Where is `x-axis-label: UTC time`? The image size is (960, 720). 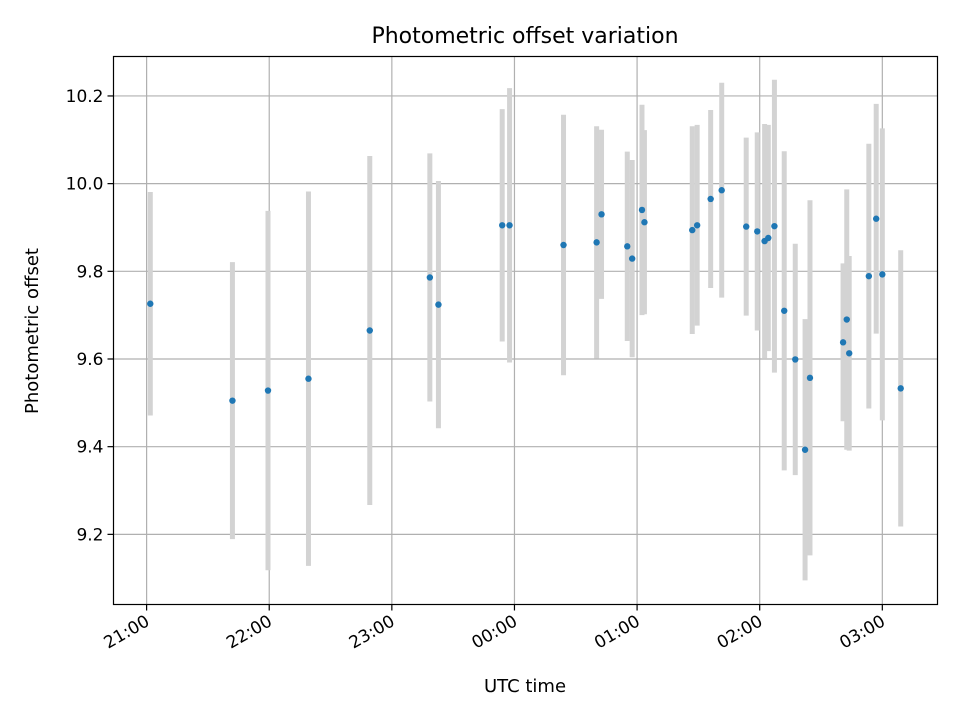
x-axis-label: UTC time is located at coordinates (525, 686).